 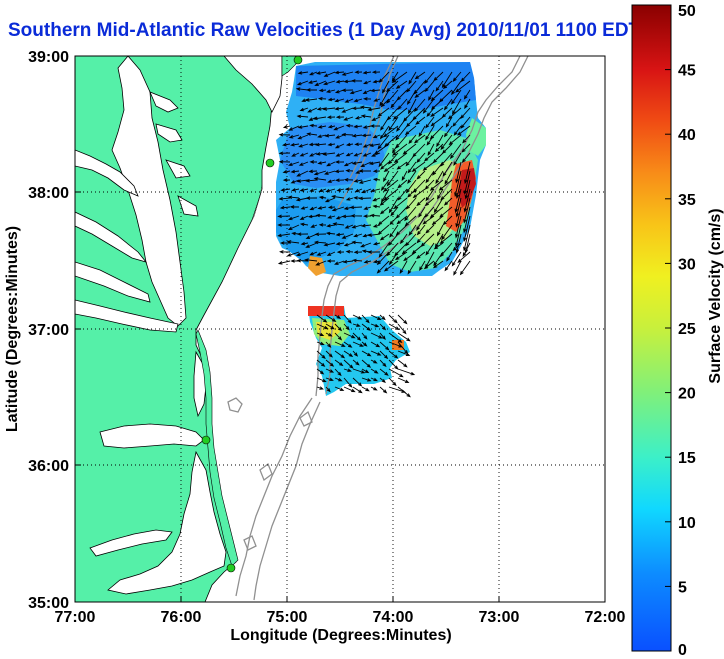 What do you see at coordinates (326, 311) in the screenshot?
I see `coverage-south-red` at bounding box center [326, 311].